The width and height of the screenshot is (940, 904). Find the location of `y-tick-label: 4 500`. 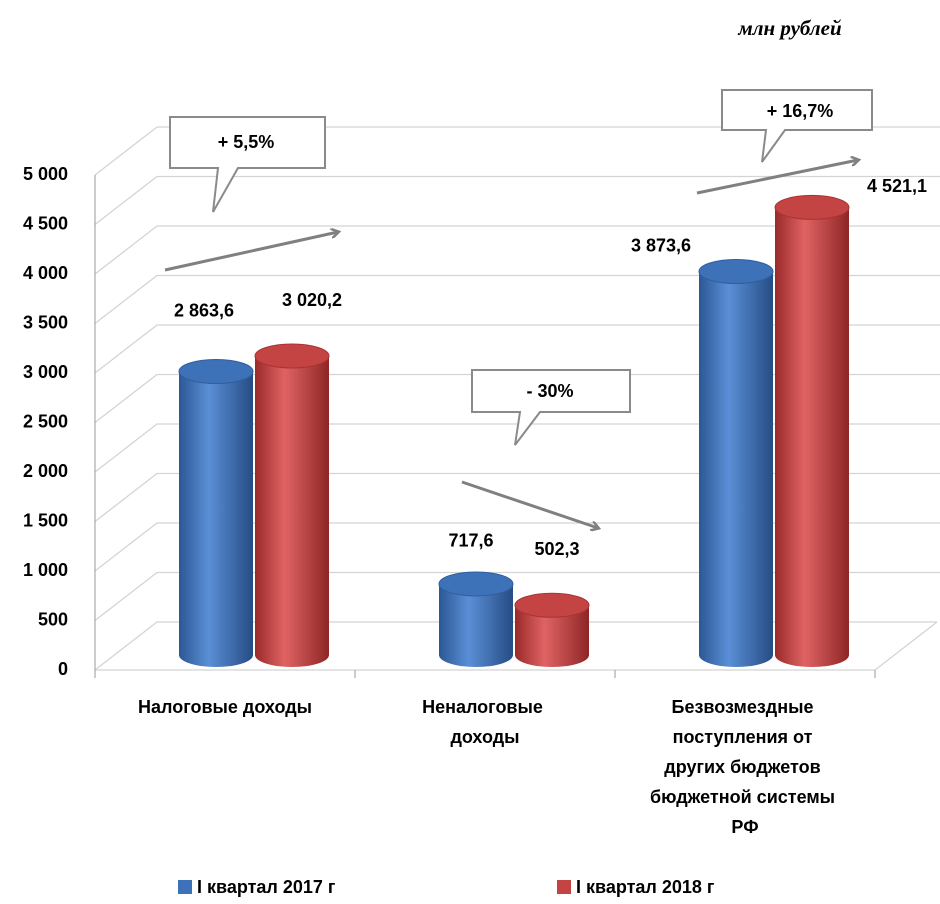

y-tick-label: 4 500 is located at coordinates (45, 223).